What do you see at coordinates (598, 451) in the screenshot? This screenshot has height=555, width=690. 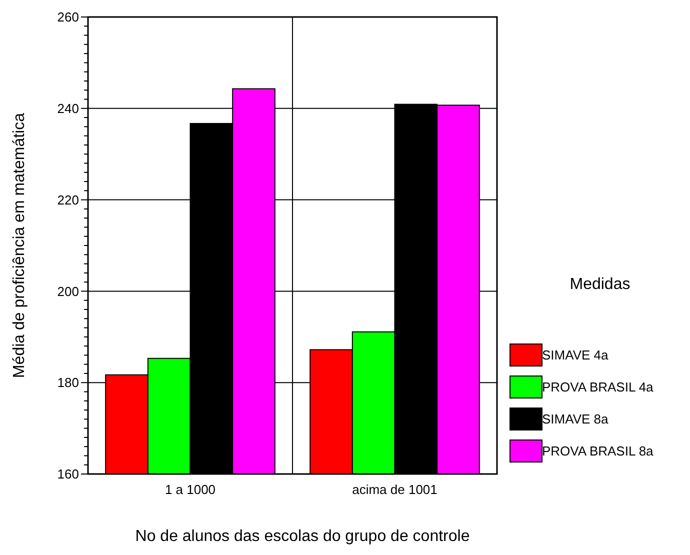 I see `legend-label: PROVA BRASIL 8a` at bounding box center [598, 451].